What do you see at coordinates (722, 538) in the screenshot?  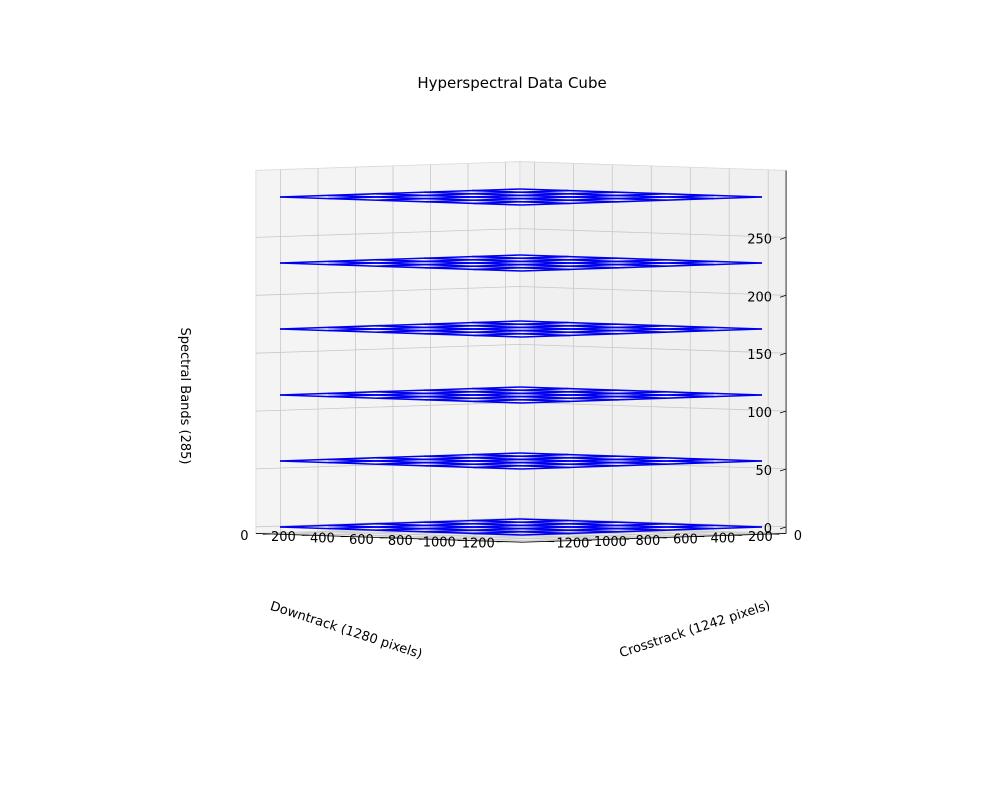 I see `y-tick-label: 400` at bounding box center [722, 538].